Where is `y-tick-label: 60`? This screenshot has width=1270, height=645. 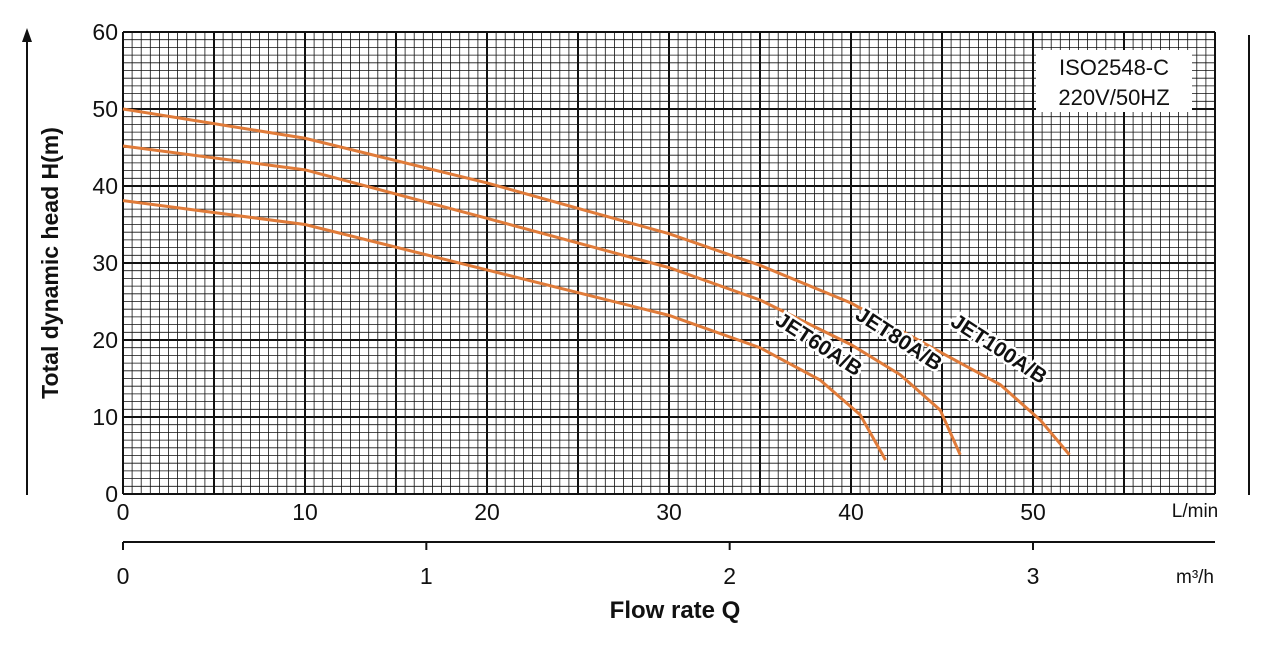
y-tick-label: 60 is located at coordinates (105, 32).